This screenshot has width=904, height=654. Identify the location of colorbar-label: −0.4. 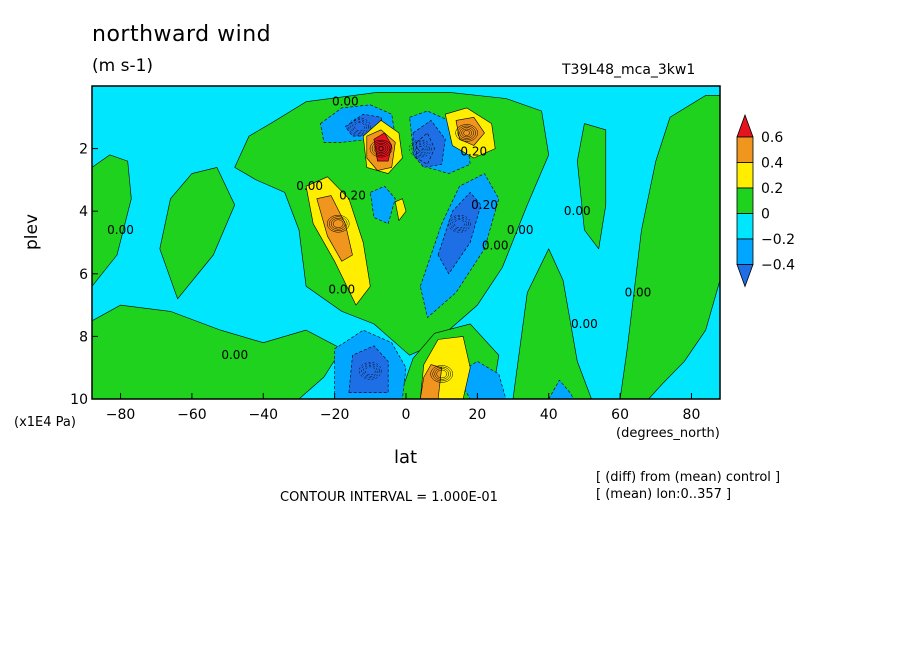
(778, 266).